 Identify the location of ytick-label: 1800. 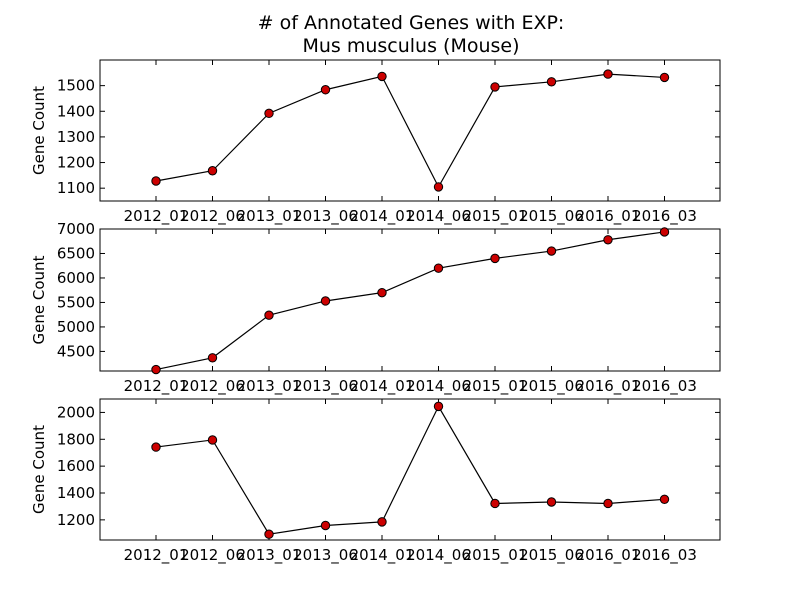
(76, 439).